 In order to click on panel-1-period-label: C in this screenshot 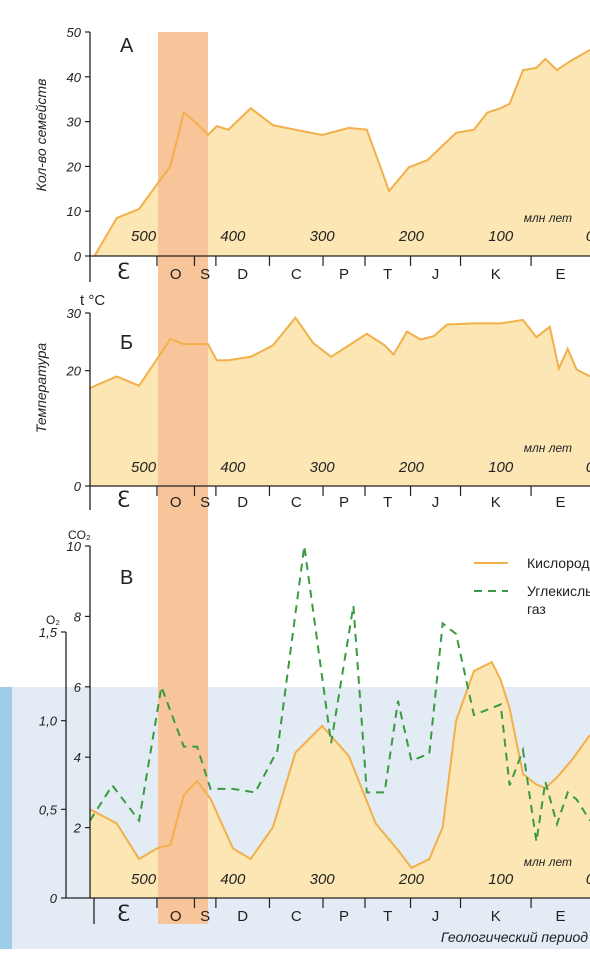, I will do `click(296, 502)`.